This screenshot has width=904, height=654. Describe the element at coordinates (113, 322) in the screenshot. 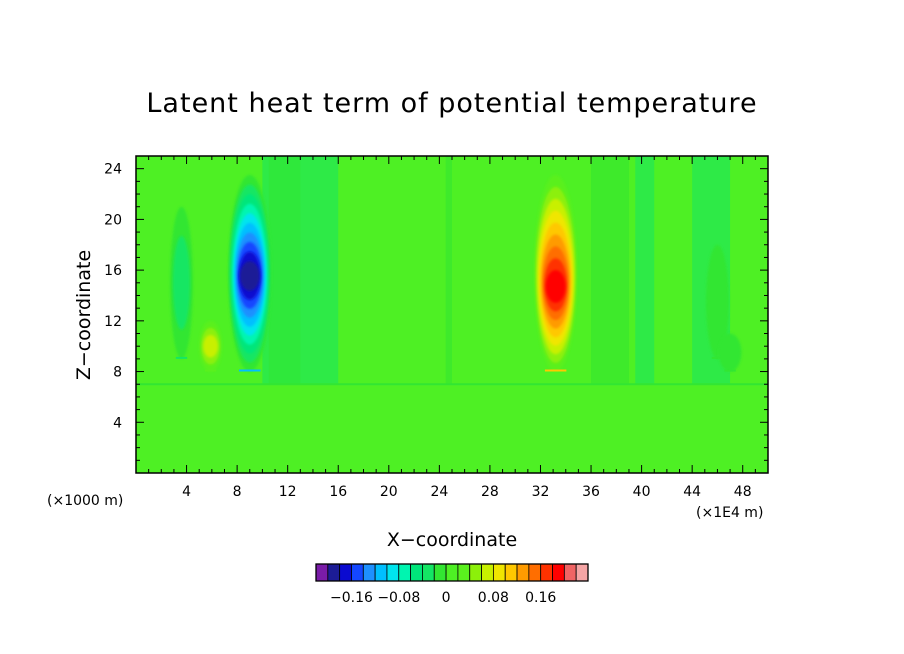

I see `y-tick-label: 12` at that location.